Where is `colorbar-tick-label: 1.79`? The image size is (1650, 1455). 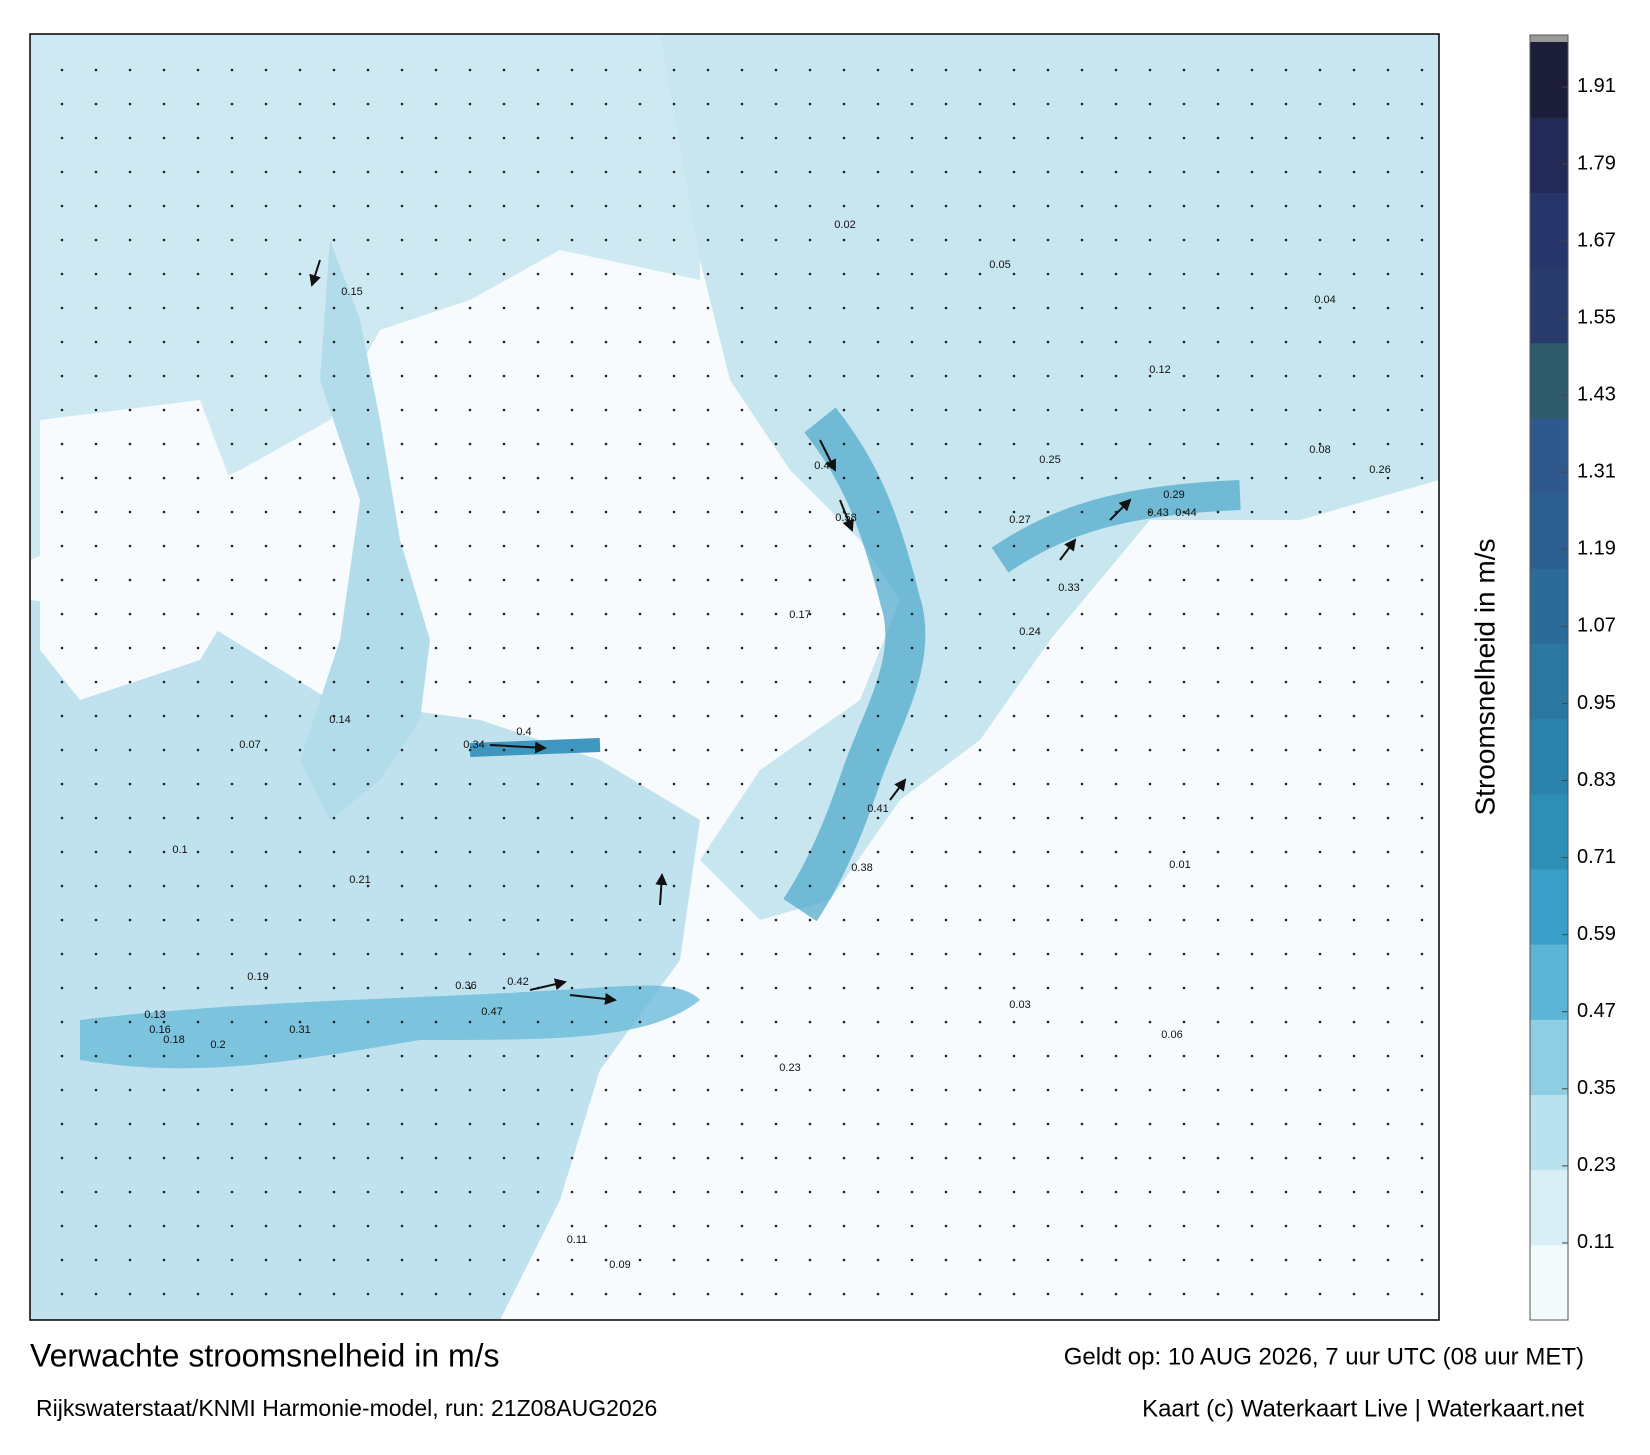 colorbar-tick-label: 1.79 is located at coordinates (1596, 163).